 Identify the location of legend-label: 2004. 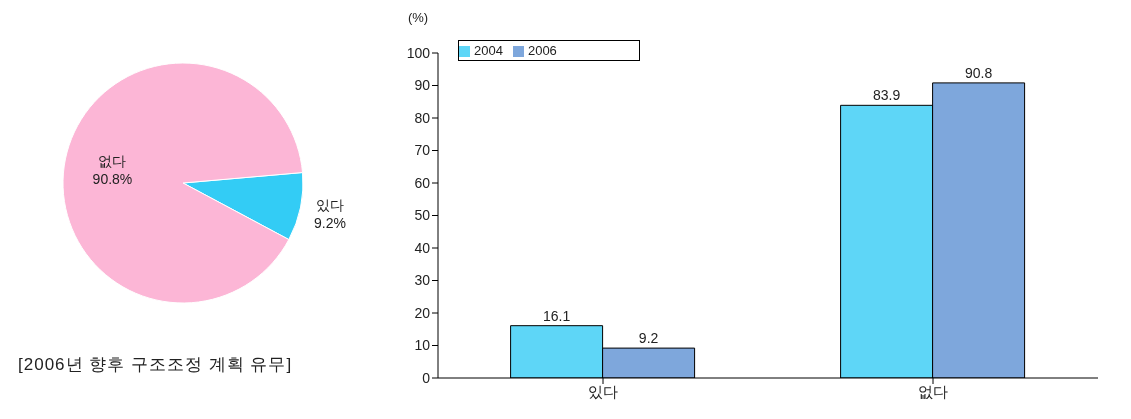
(488, 50).